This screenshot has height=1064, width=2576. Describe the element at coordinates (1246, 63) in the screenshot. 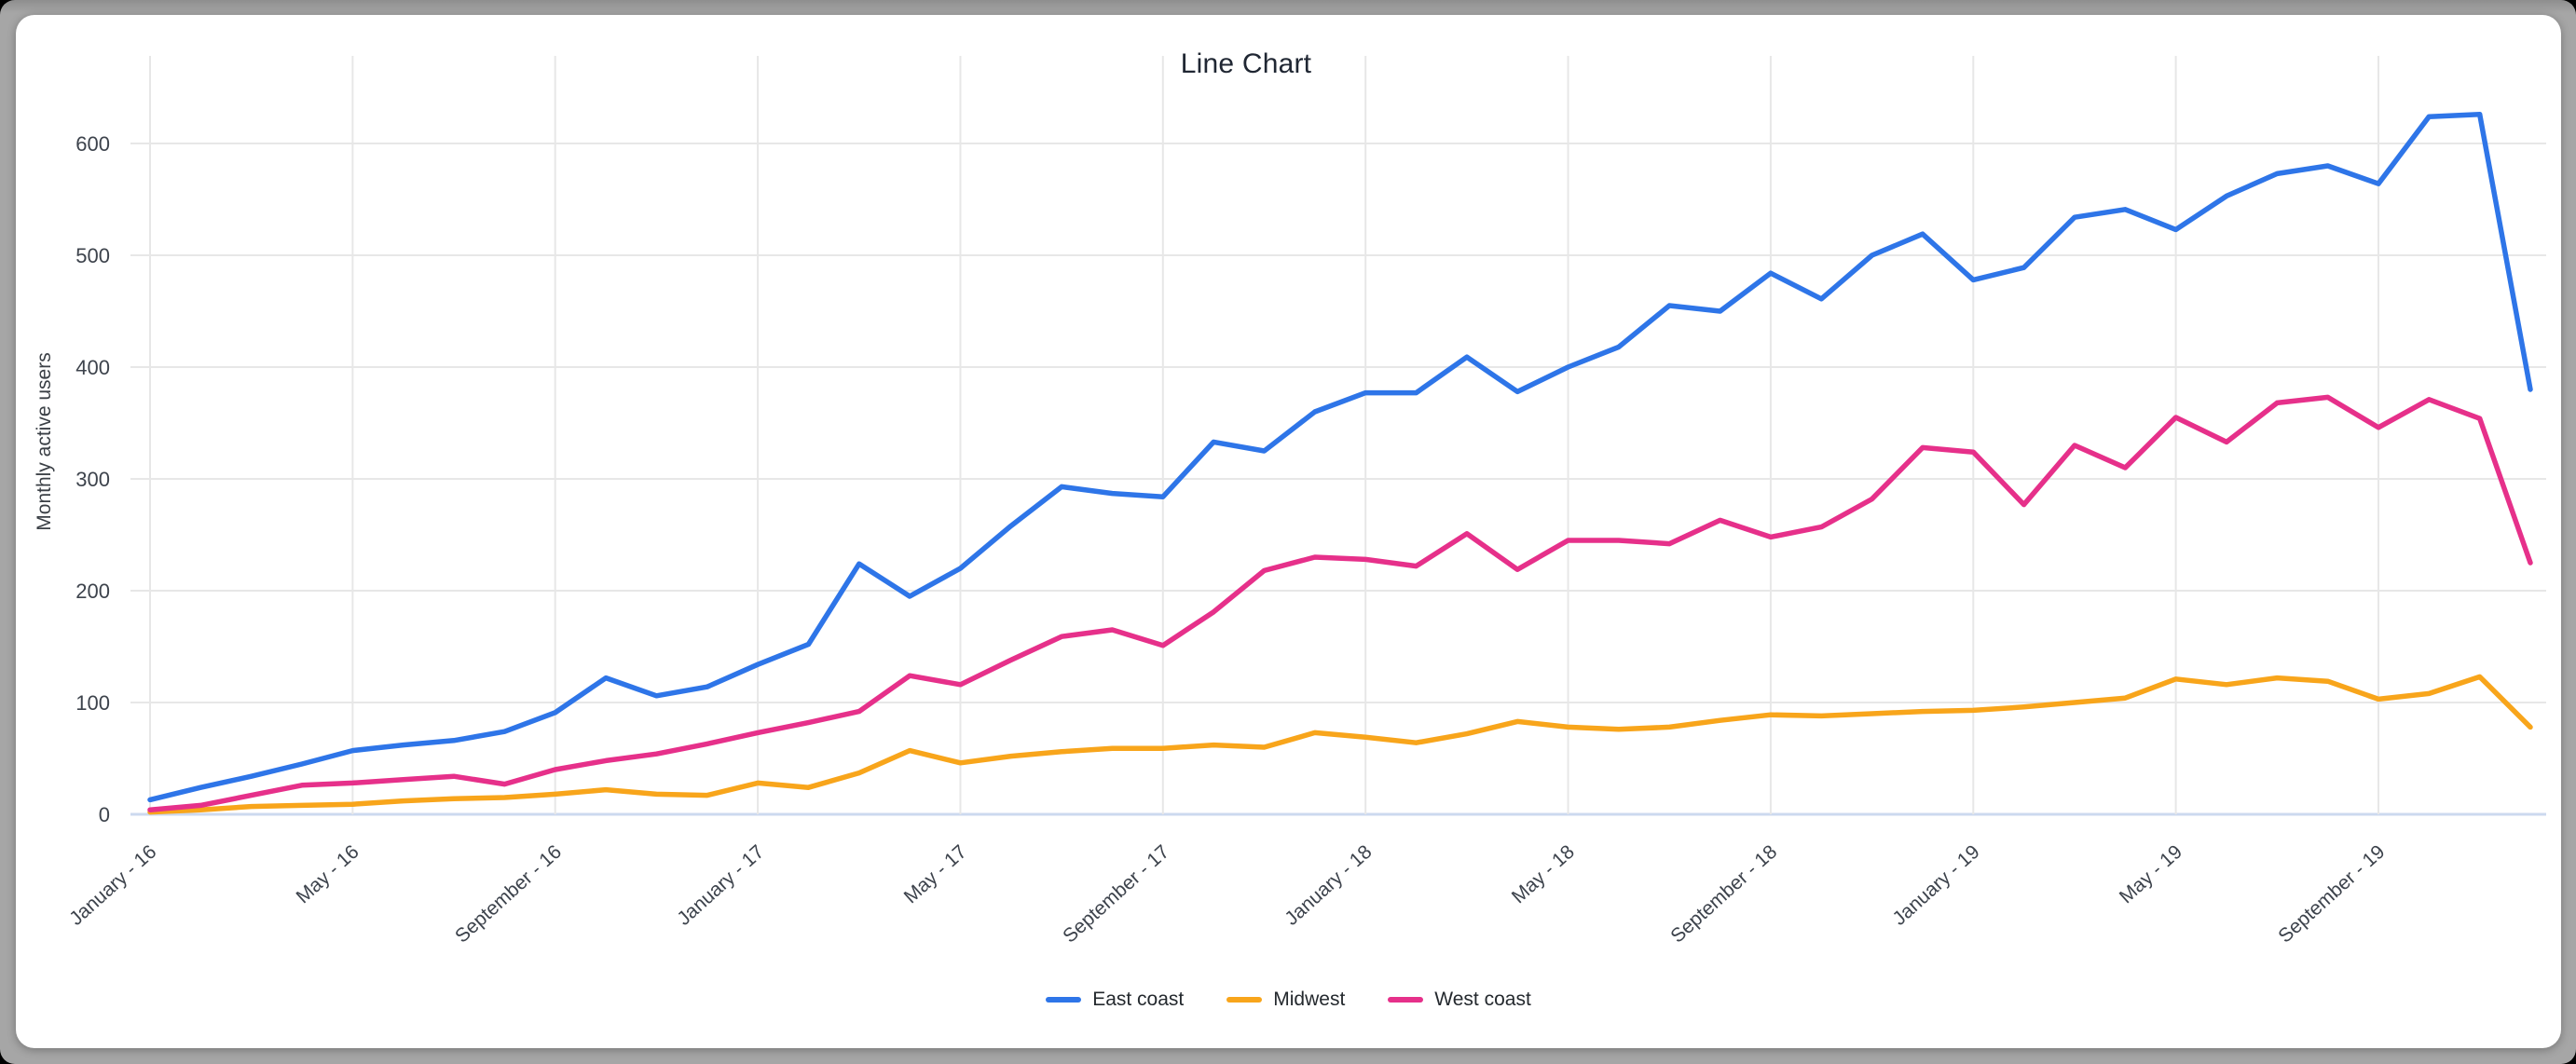

I see `chart-title: Line Chart` at that location.